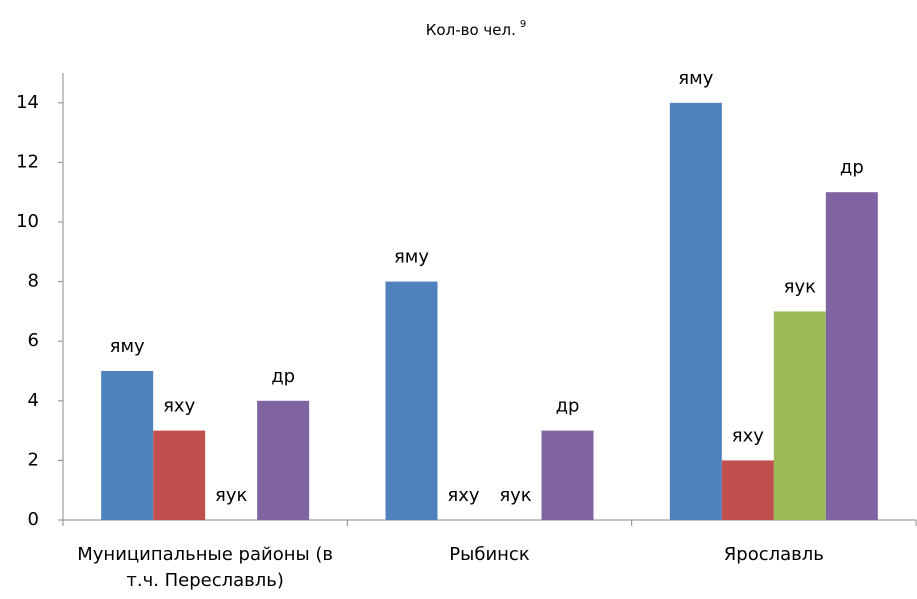  I want to click on y-tick-label: 14, so click(27, 102).